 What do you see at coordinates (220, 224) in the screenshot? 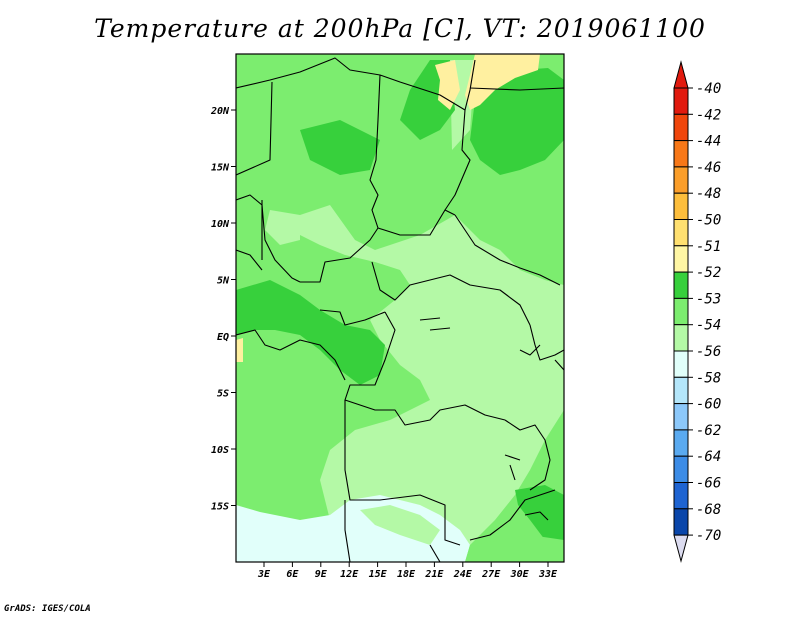
I see `lat-tick-label: 10N` at bounding box center [220, 224].